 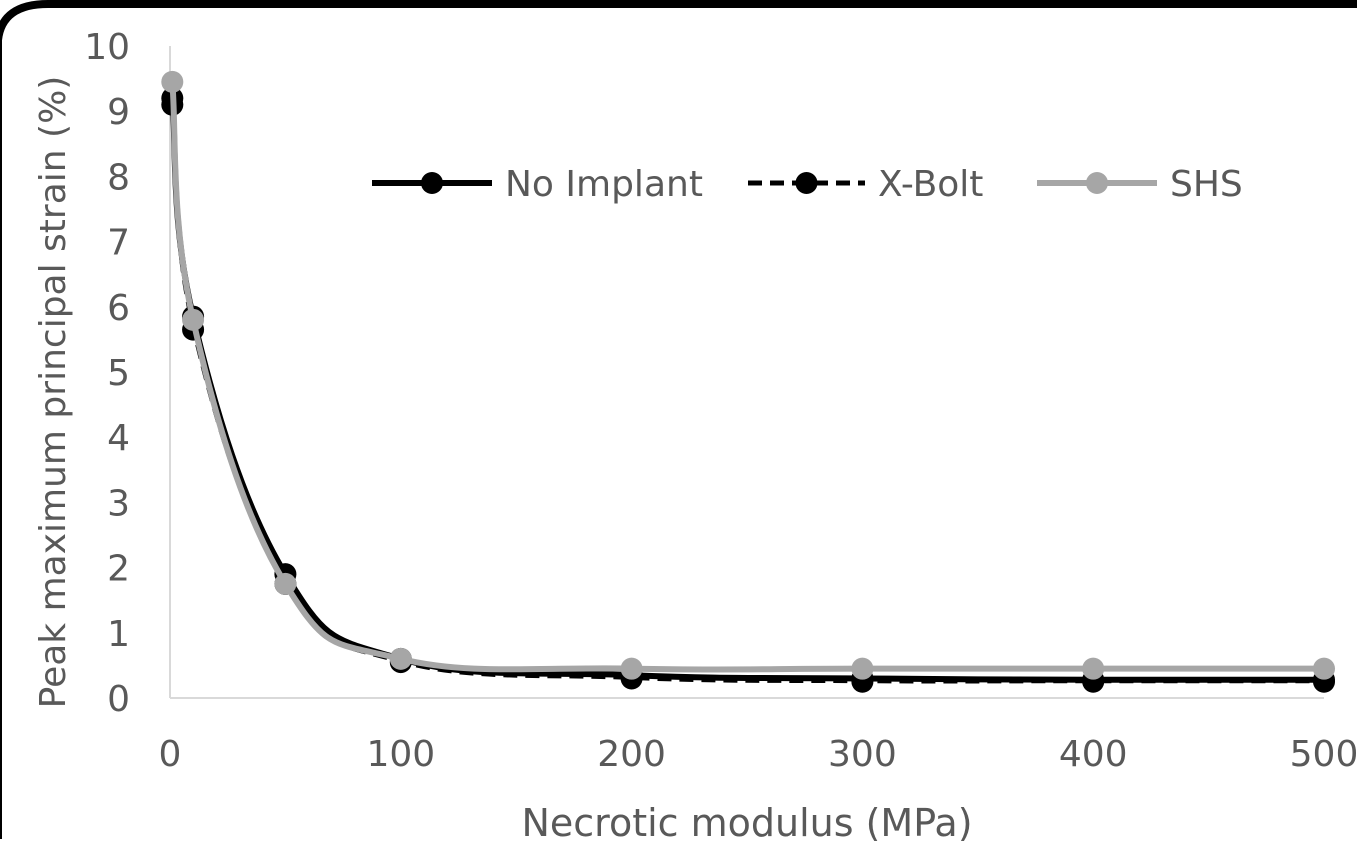 I want to click on legend-entry-2: SHS, so click(x=1140, y=184).